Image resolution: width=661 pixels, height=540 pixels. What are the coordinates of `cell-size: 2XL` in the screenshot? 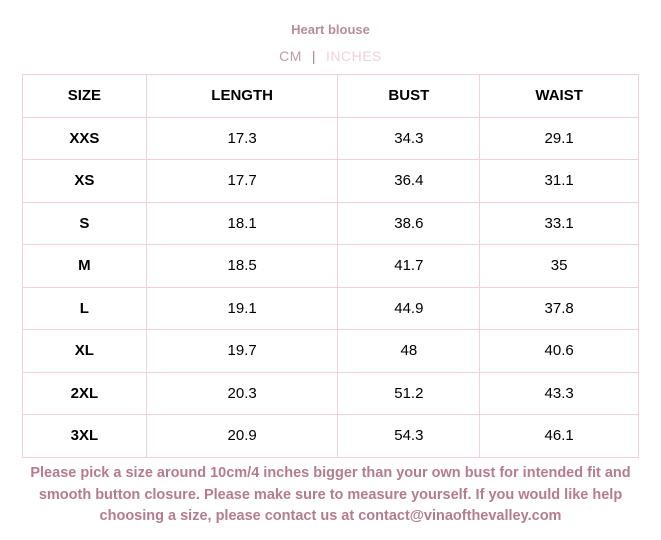 It's located at (84, 393).